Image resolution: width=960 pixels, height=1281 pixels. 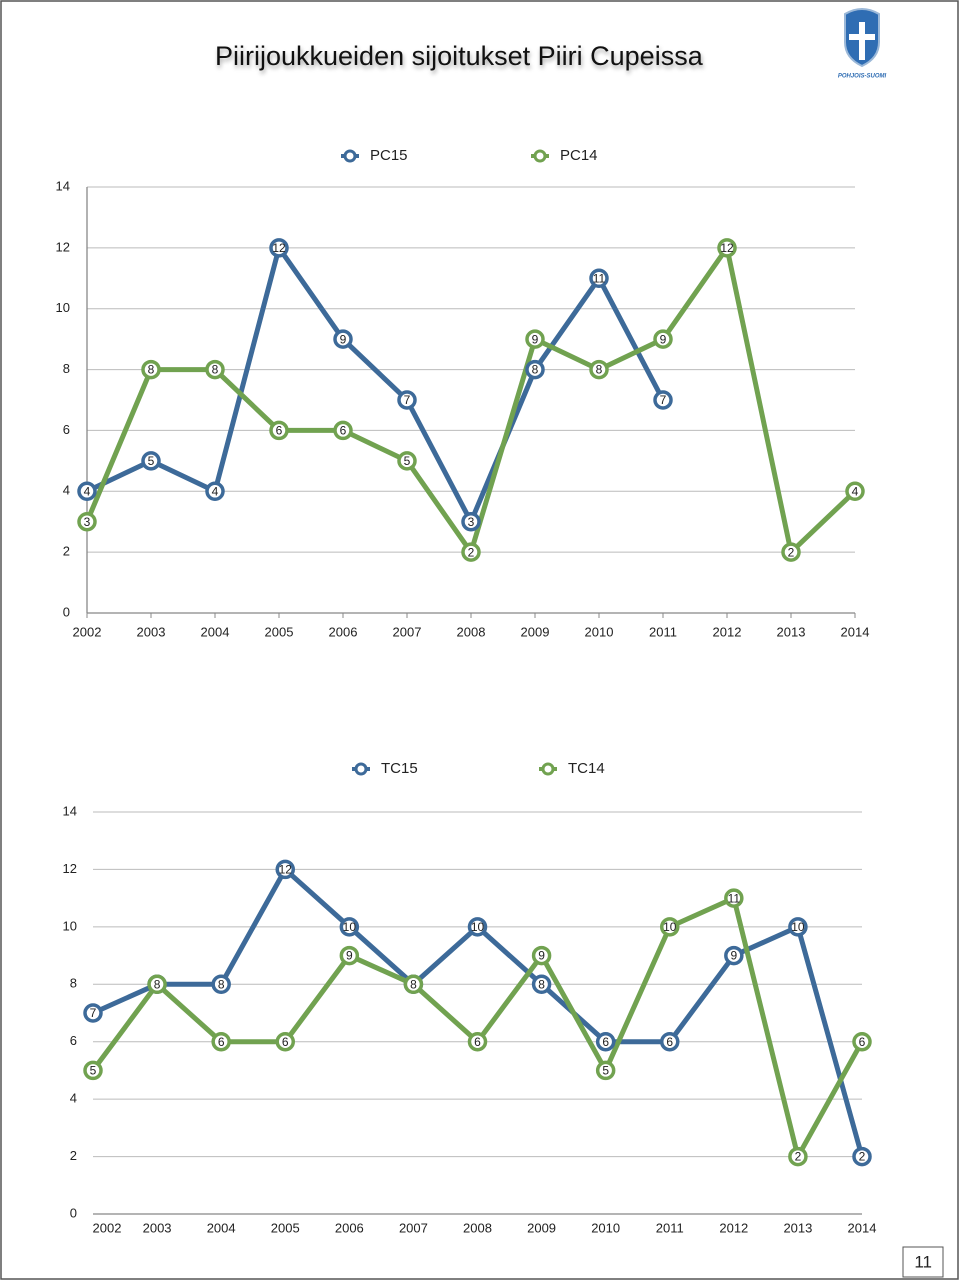 What do you see at coordinates (361, 769) in the screenshot?
I see `legend-marker` at bounding box center [361, 769].